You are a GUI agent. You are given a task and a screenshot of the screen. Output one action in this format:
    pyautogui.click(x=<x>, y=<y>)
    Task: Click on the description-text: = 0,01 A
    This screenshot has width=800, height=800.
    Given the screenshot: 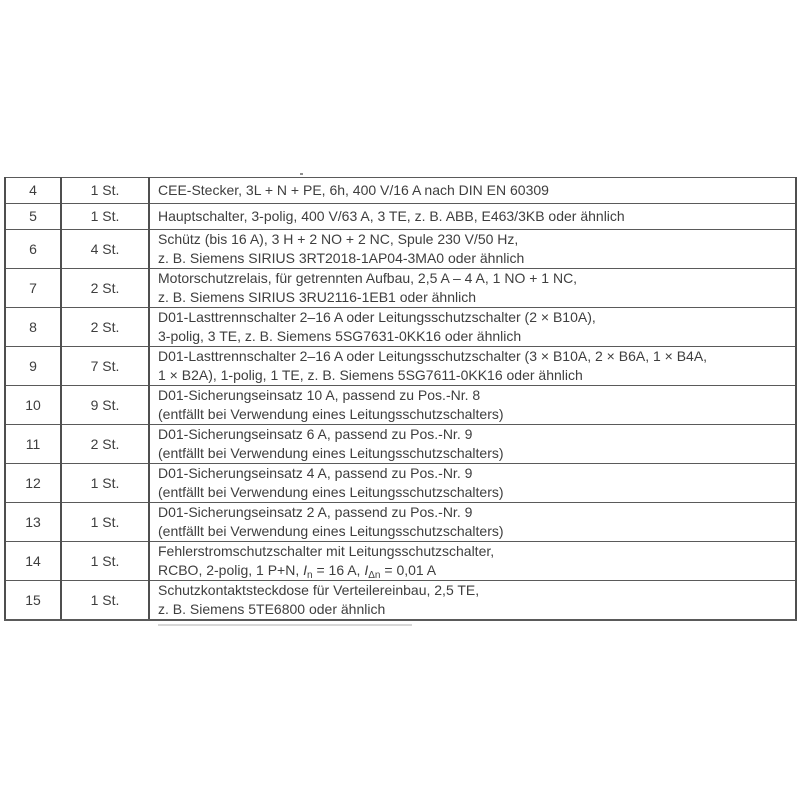 What is the action you would take?
    pyautogui.click(x=408, y=570)
    